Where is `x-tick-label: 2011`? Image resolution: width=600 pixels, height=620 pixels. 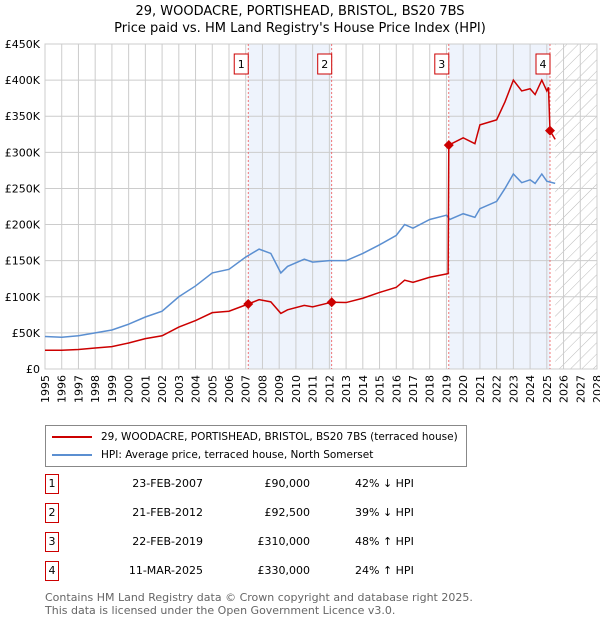 x-tick-label: 2011 is located at coordinates (313, 389).